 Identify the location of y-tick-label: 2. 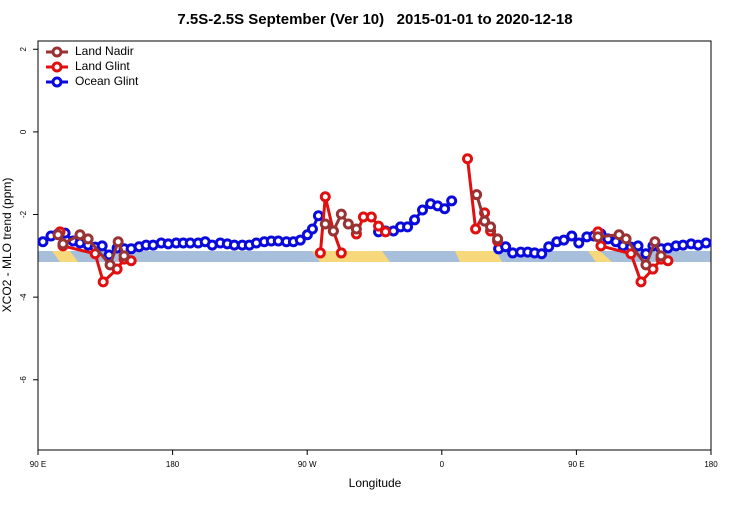
(23, 48).